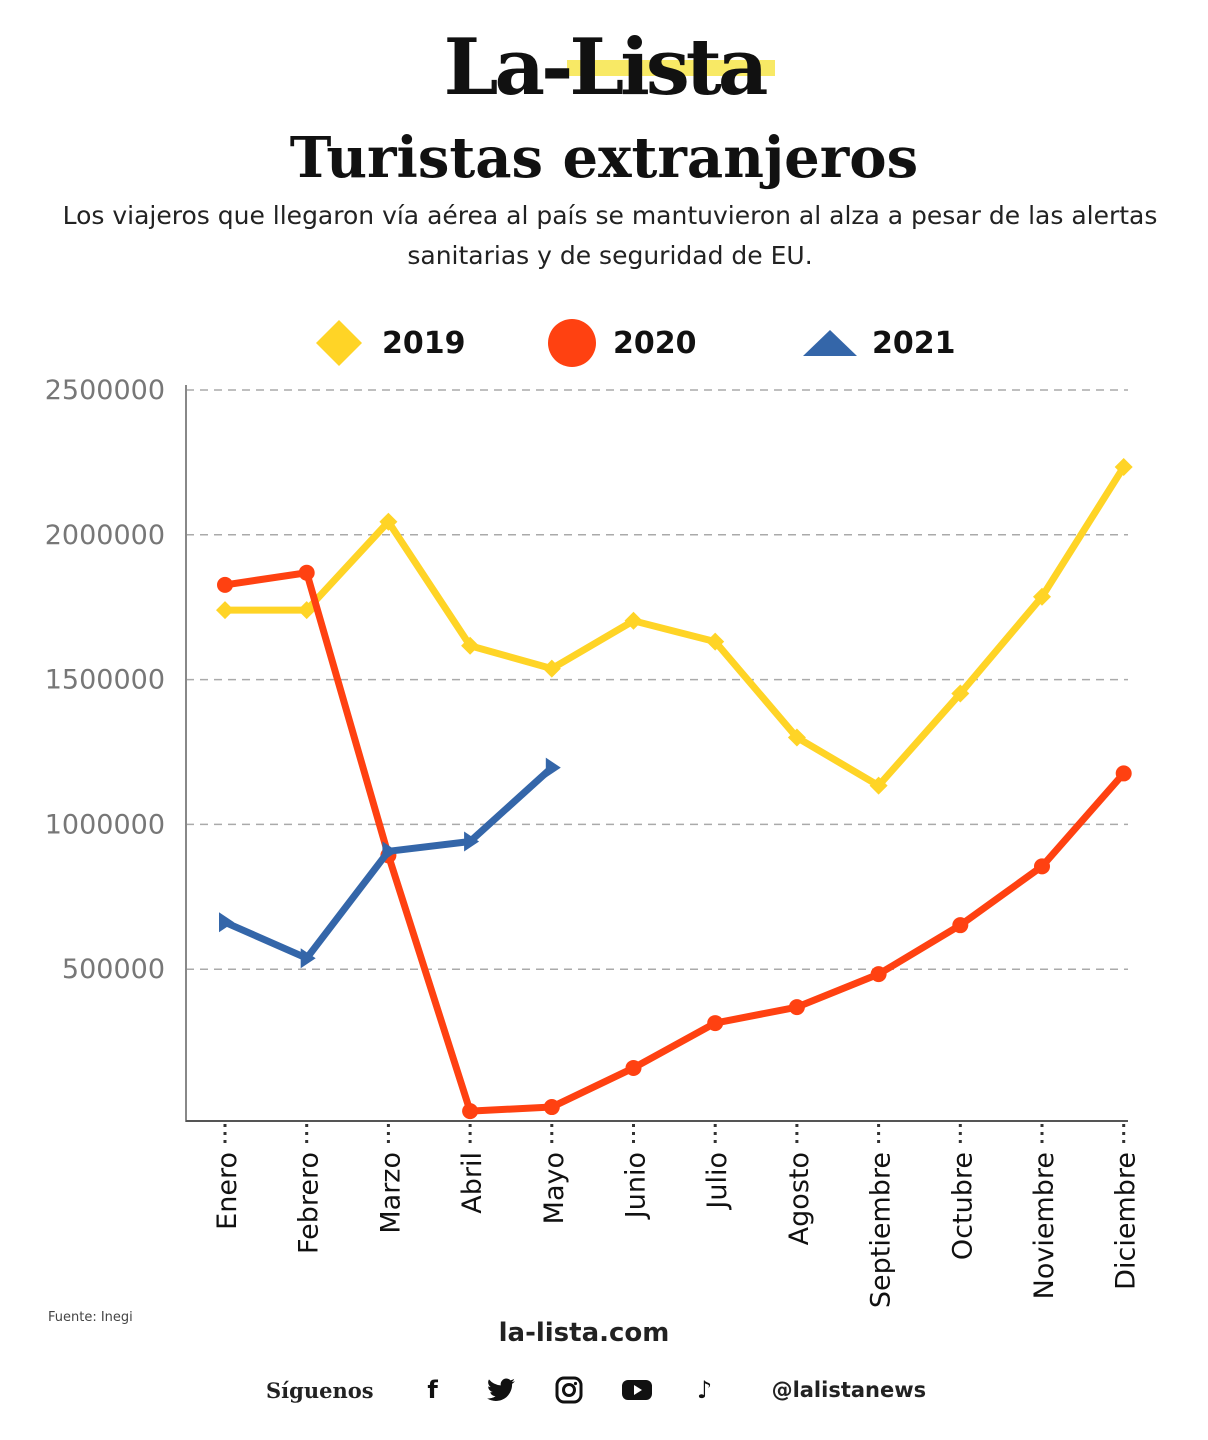 The height and width of the screenshot is (1440, 1208). Describe the element at coordinates (1044, 1225) in the screenshot. I see `x-tick-label: Noviembre` at that location.